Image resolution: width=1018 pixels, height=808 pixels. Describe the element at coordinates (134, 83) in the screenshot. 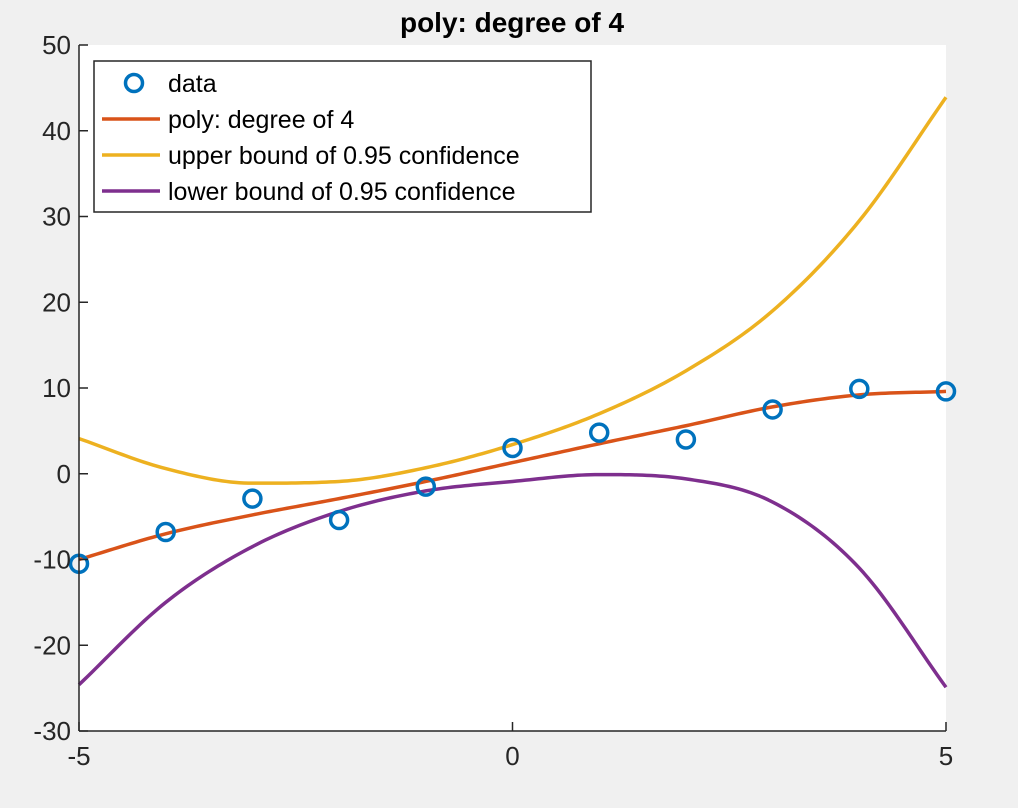

I see `legend-marker-data` at that location.